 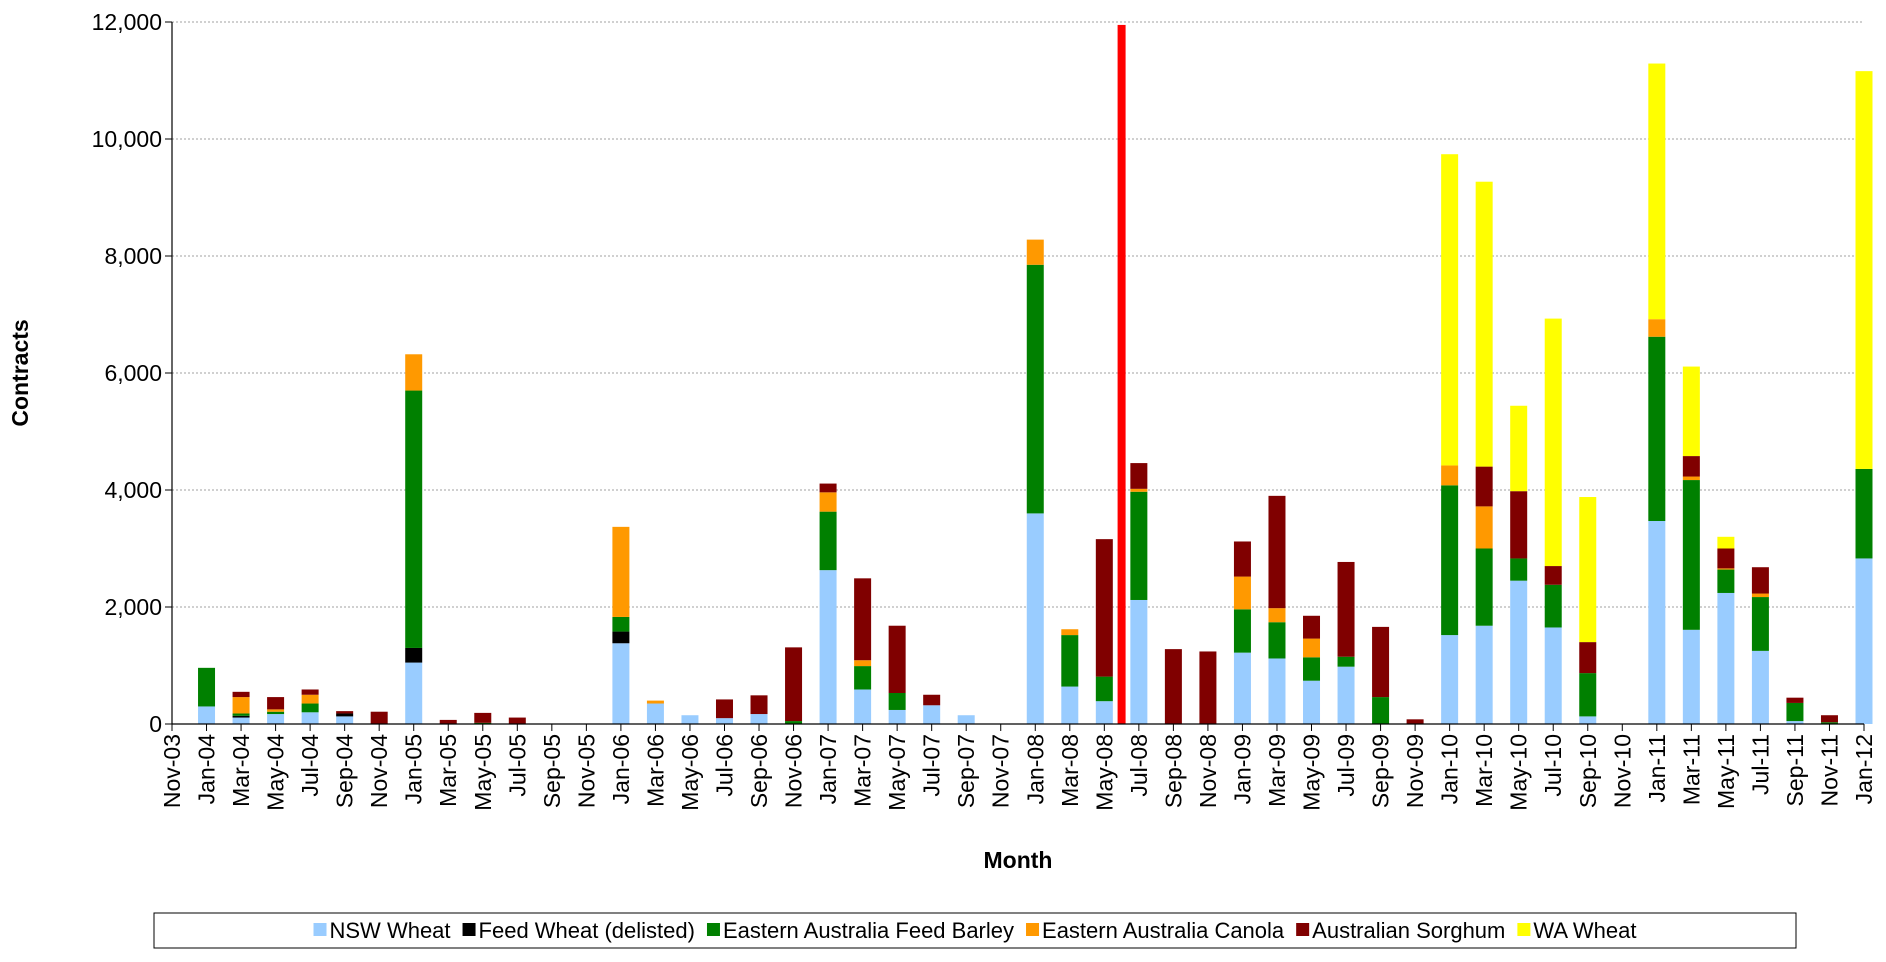 What do you see at coordinates (1303, 929) in the screenshot?
I see `legend-swatch` at bounding box center [1303, 929].